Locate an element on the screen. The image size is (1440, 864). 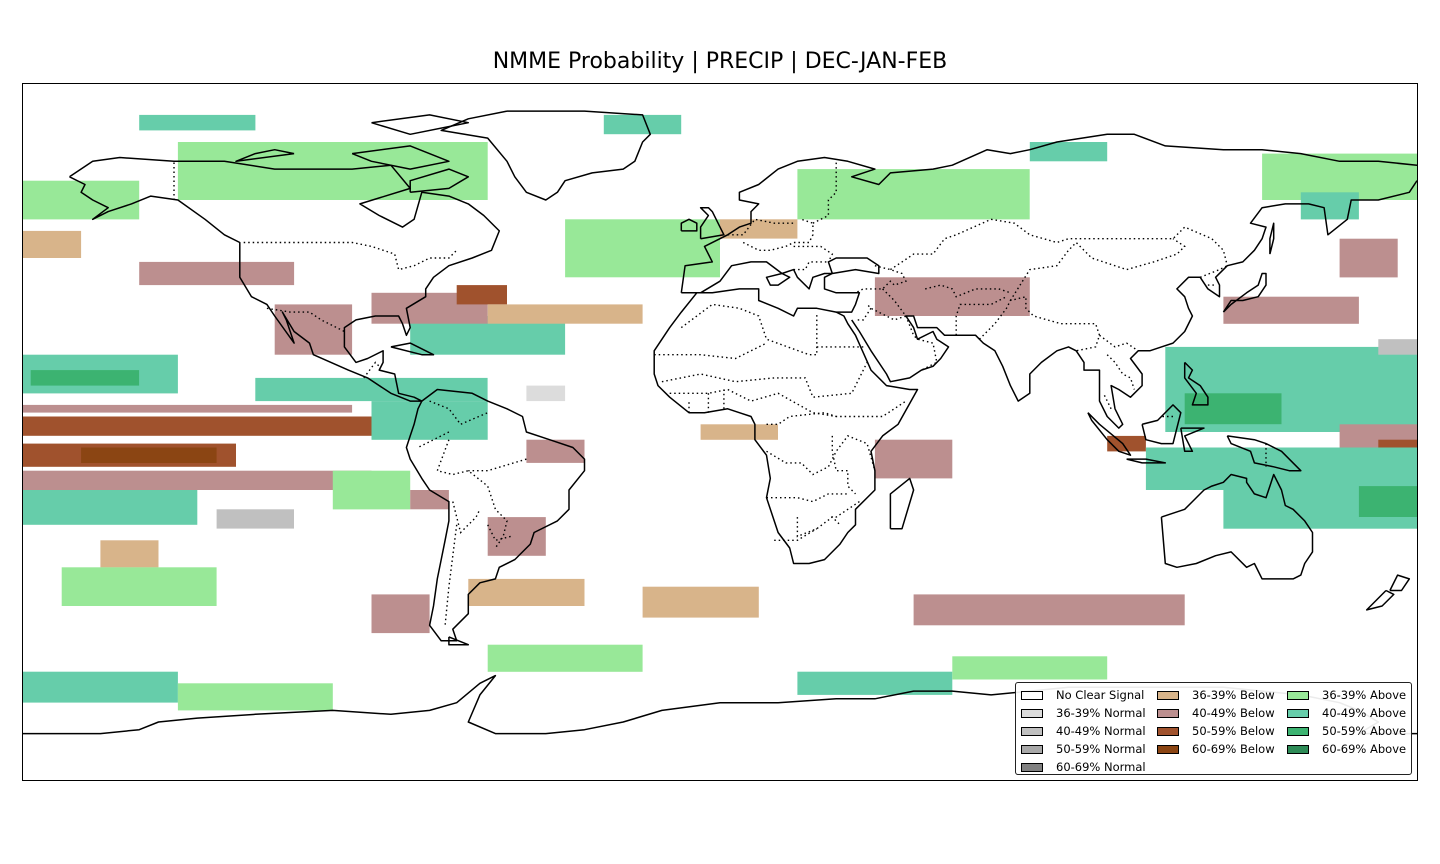
legend-item: 60-69% Above is located at coordinates (1346, 749).